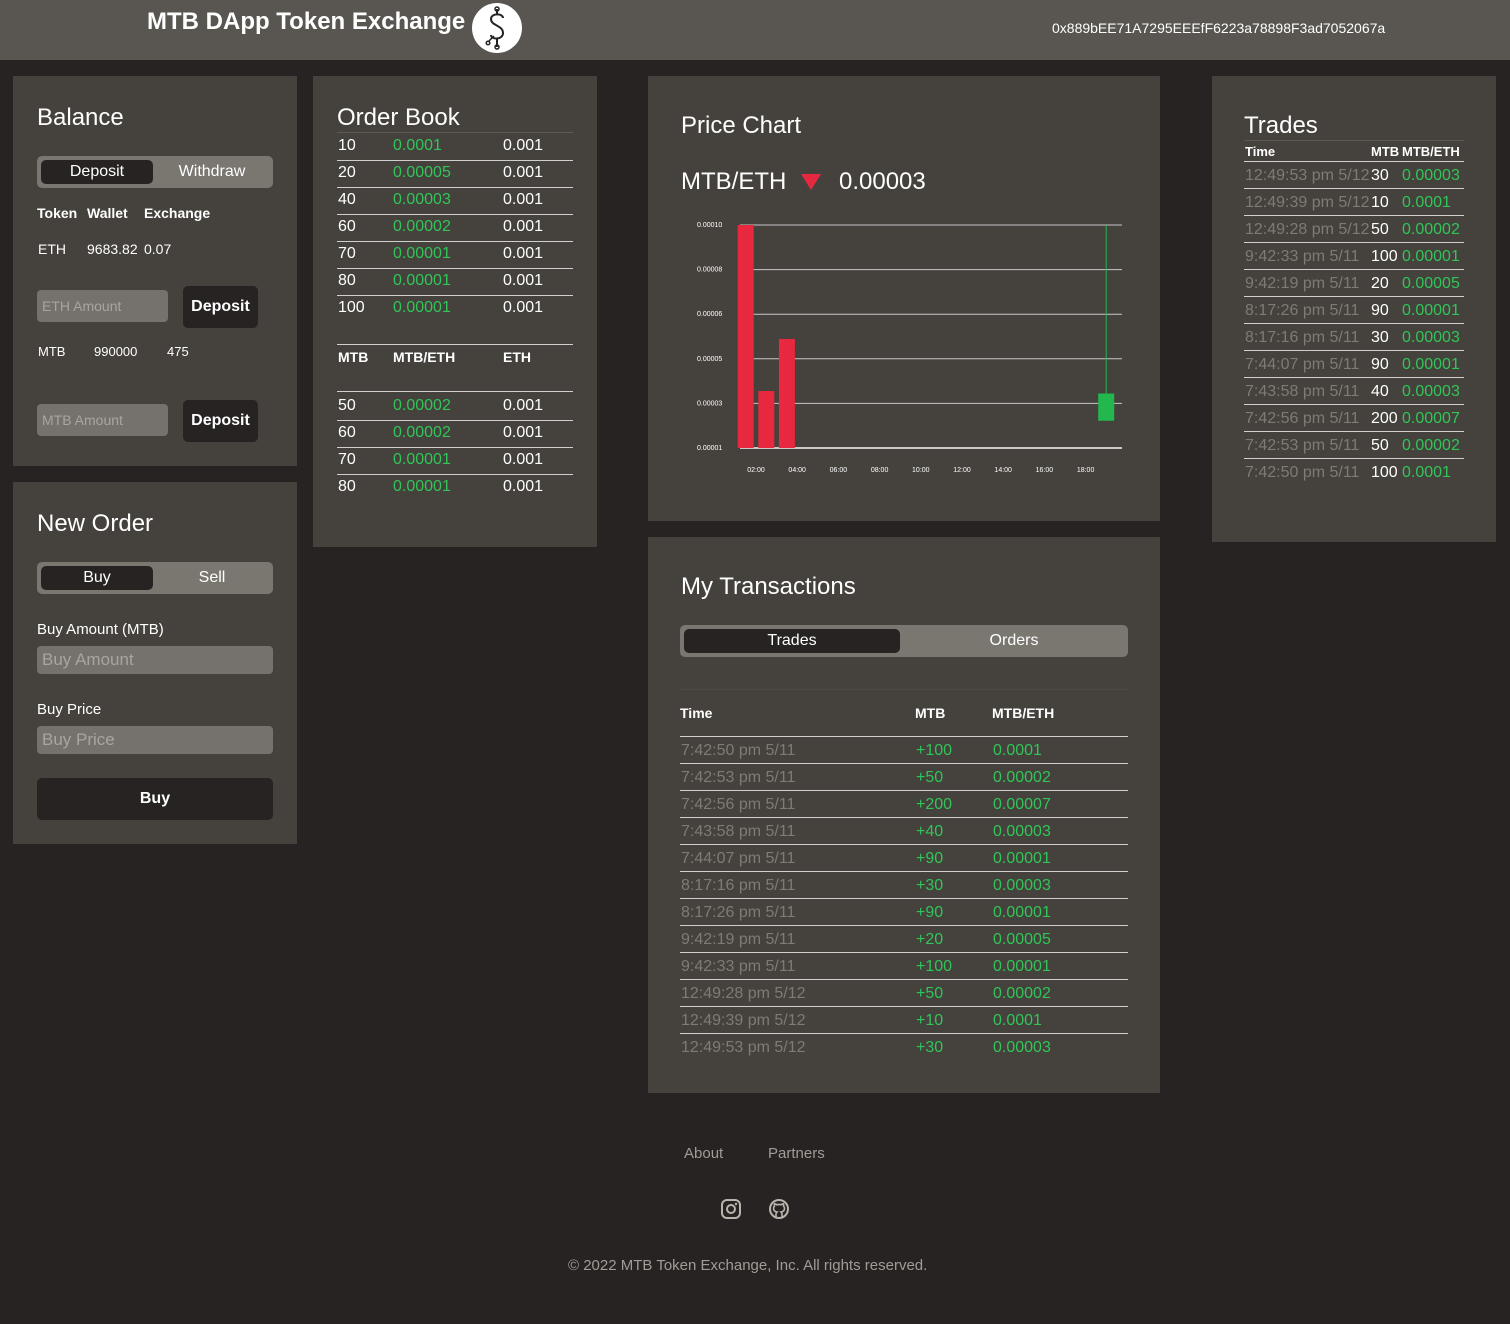 The width and height of the screenshot is (1510, 1324). What do you see at coordinates (347, 405) in the screenshot?
I see `order-mtb: 50` at bounding box center [347, 405].